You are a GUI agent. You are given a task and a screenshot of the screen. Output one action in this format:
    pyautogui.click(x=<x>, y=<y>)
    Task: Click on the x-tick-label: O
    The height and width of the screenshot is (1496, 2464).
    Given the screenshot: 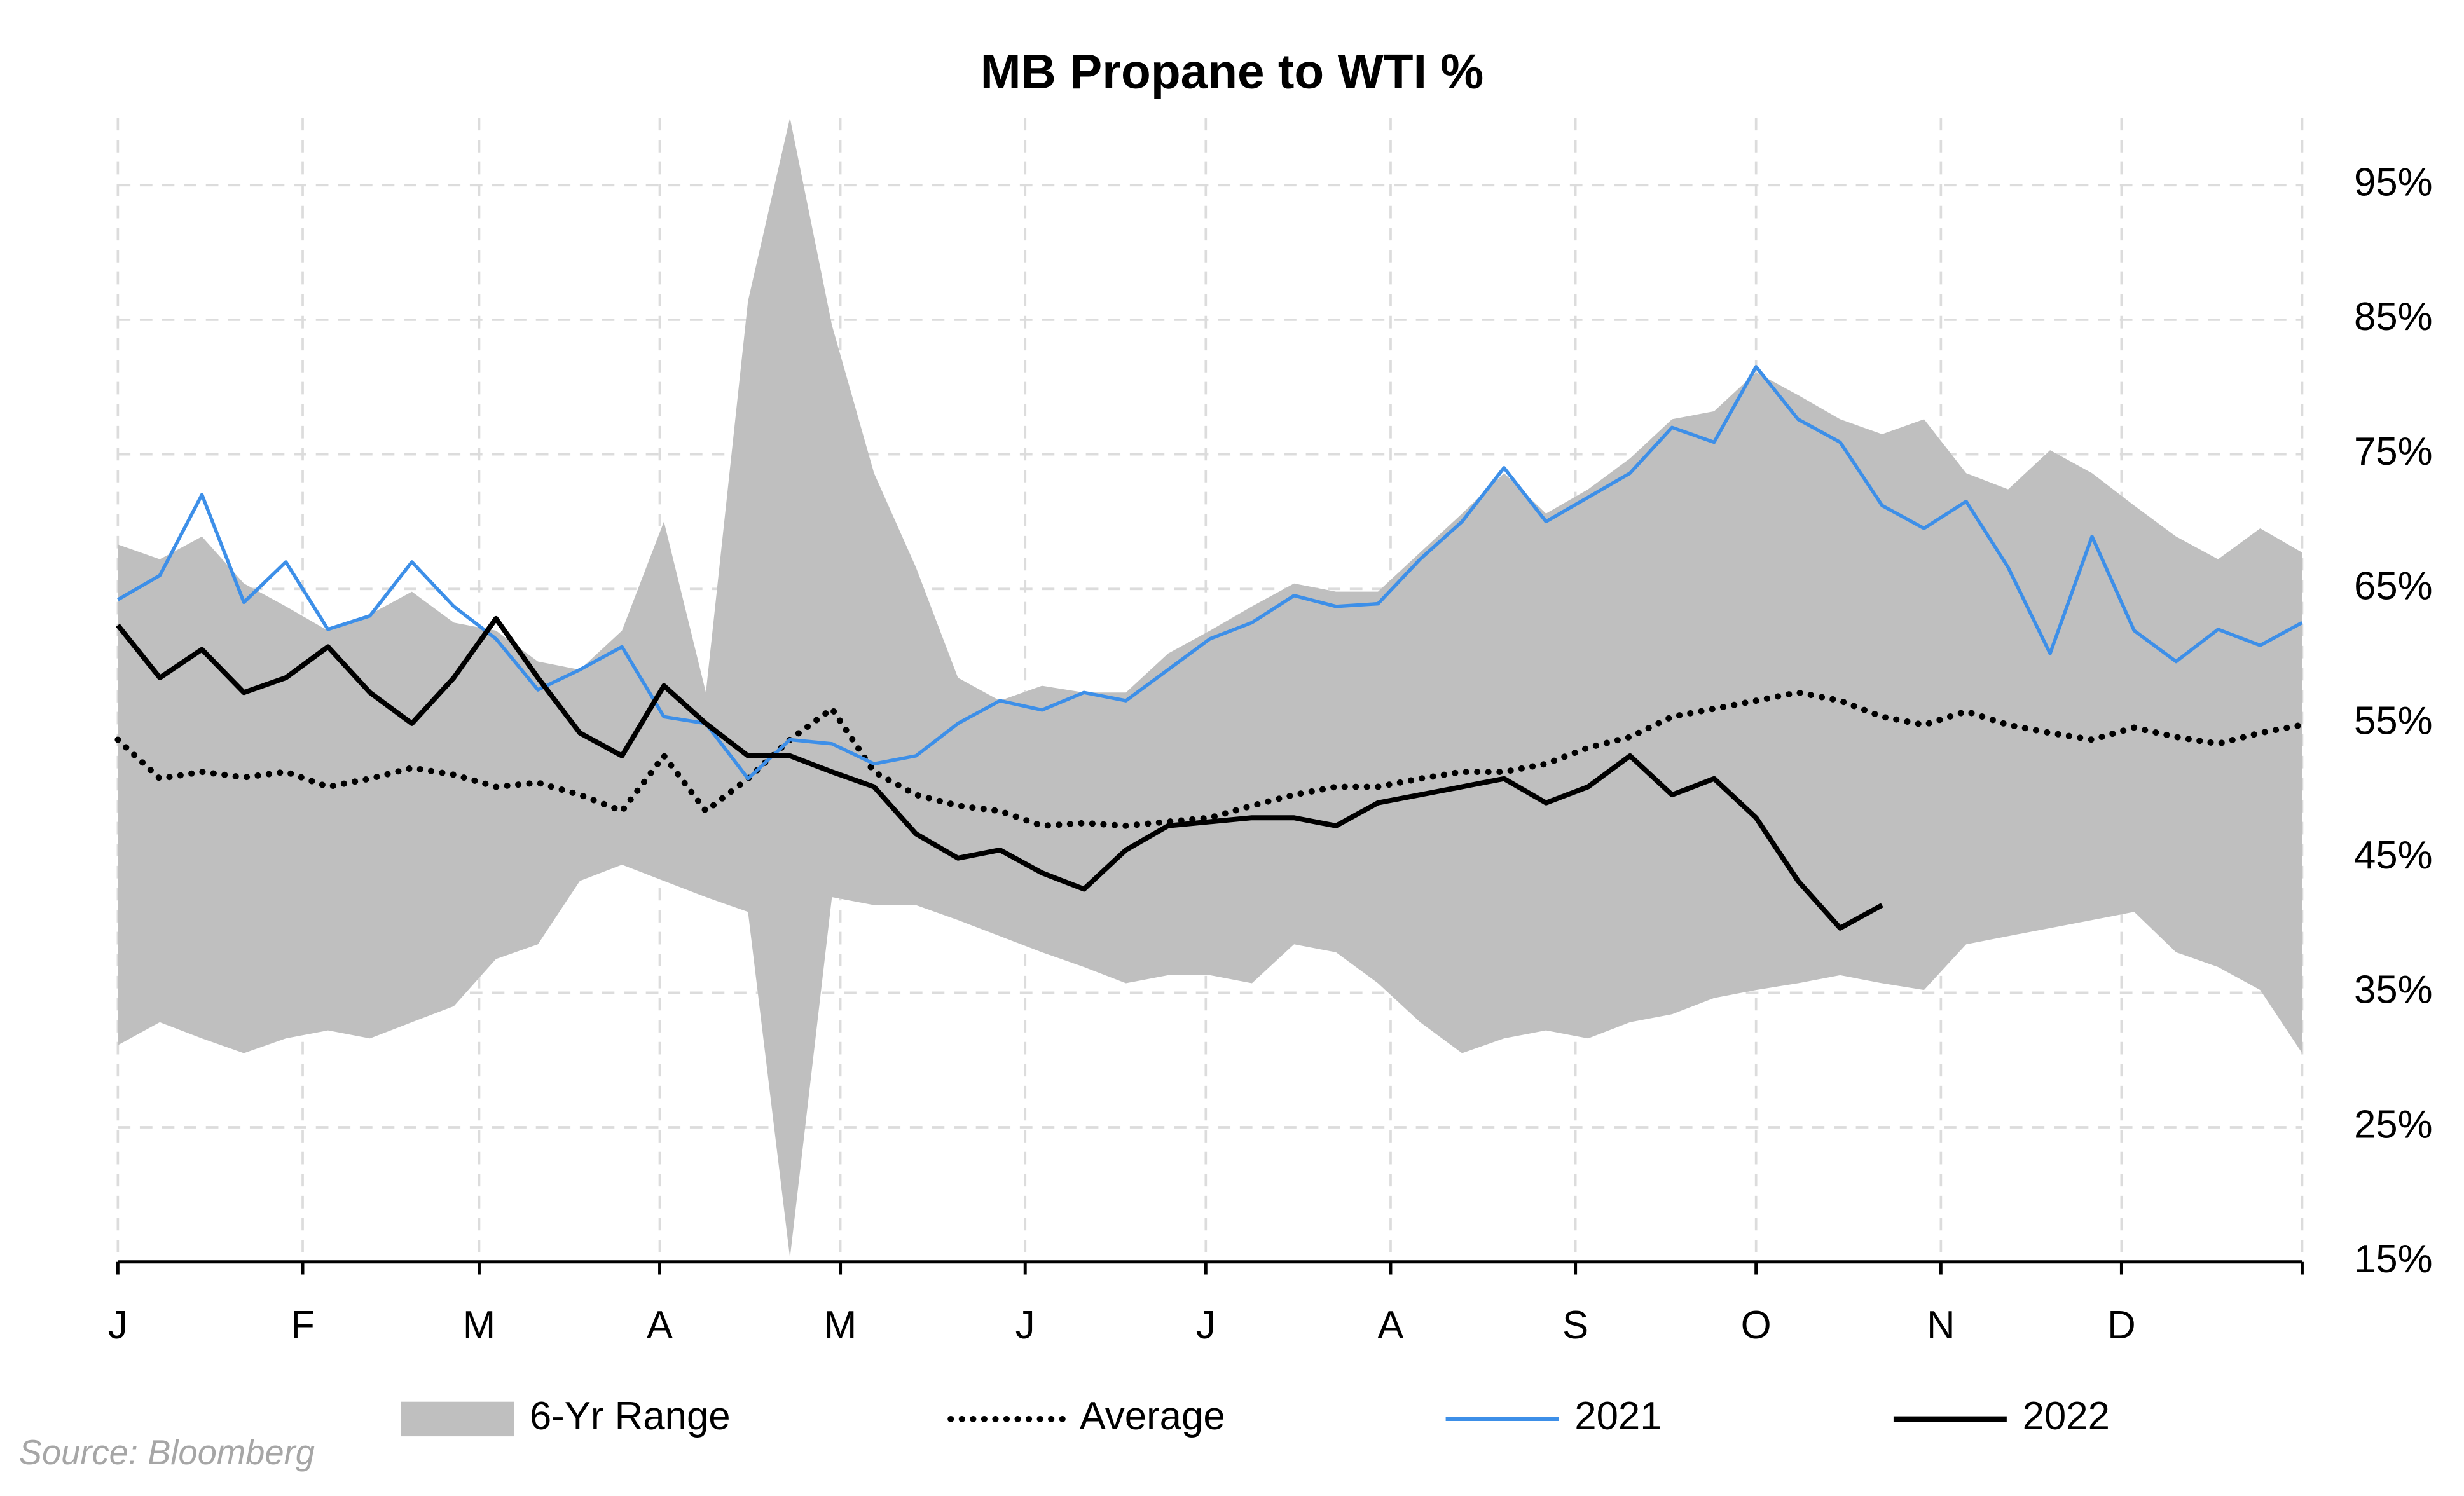 What is the action you would take?
    pyautogui.click(x=1757, y=1325)
    